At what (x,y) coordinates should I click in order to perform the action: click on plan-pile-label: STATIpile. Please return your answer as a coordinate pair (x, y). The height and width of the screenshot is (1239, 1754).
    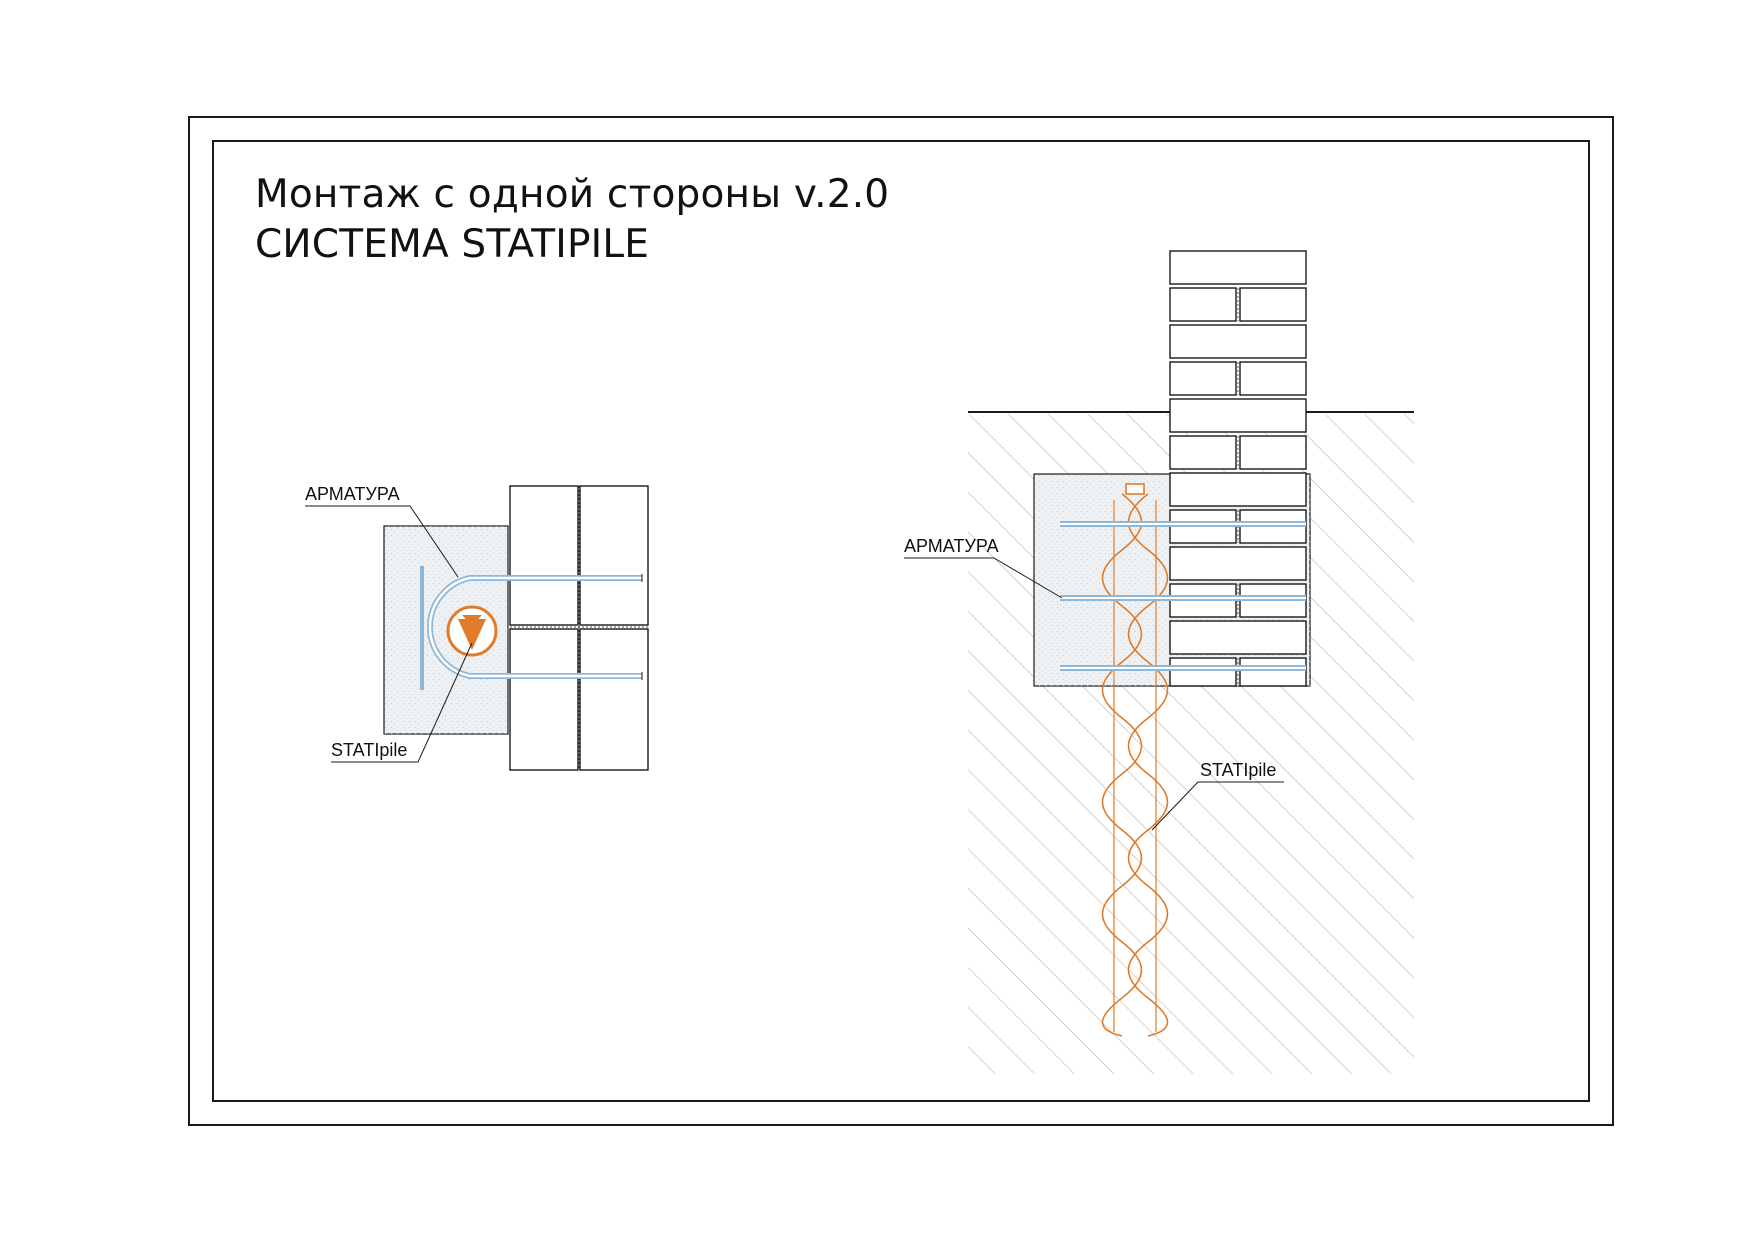
    Looking at the image, I should click on (369, 750).